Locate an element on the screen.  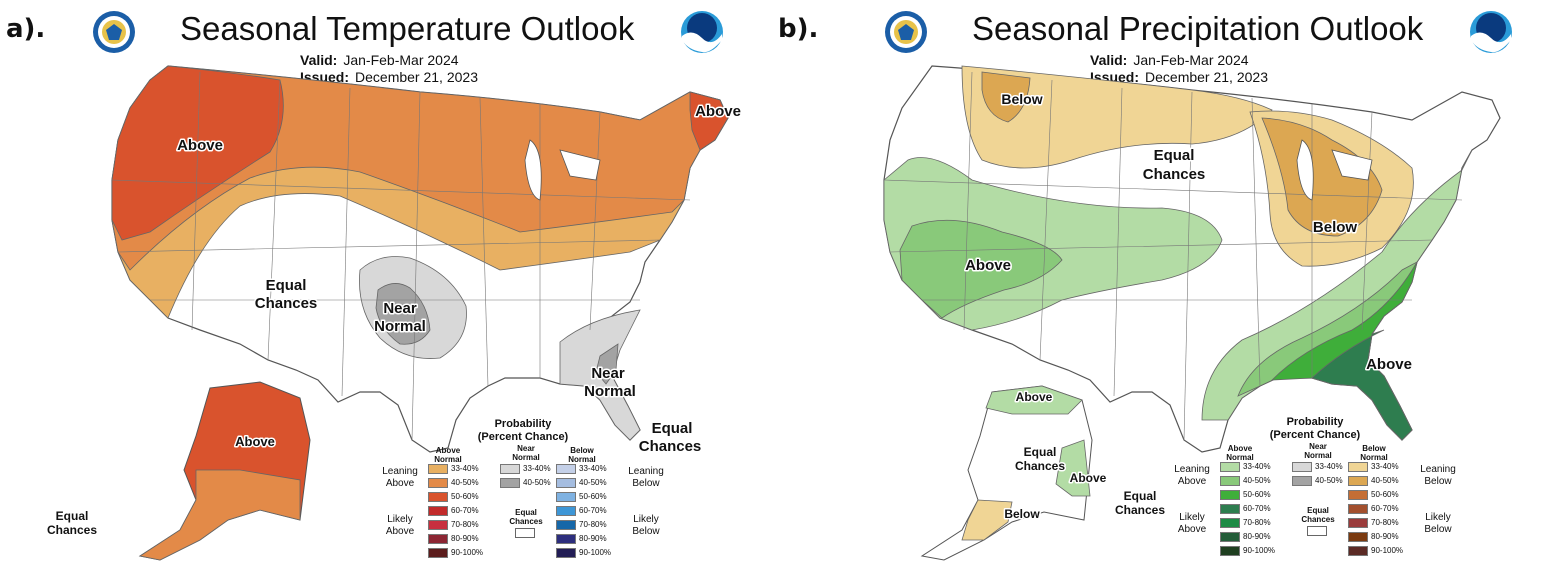
legend-title-1: Probability is located at coordinates (523, 424).